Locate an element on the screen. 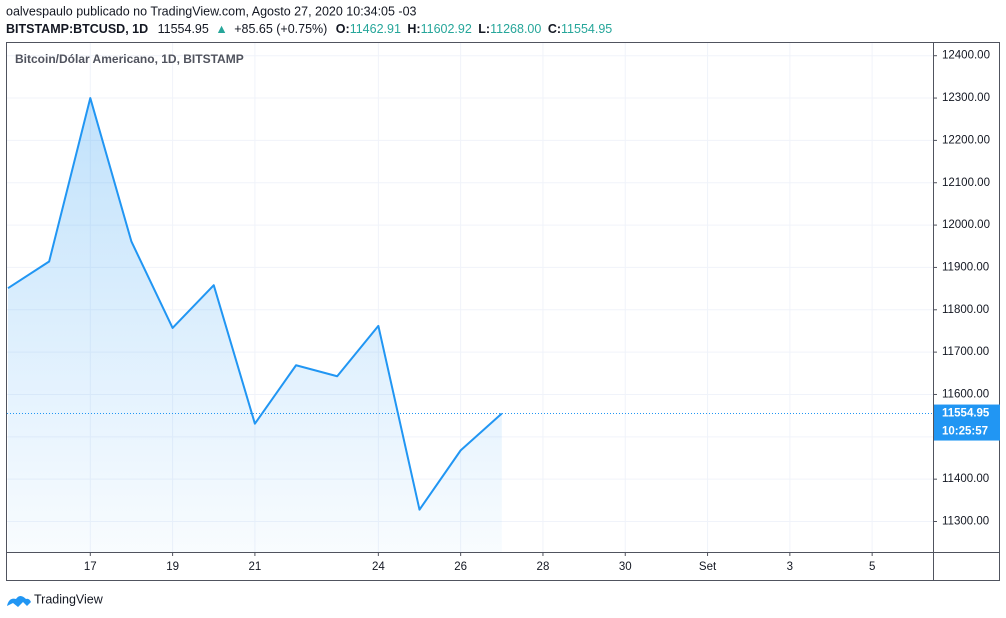 The height and width of the screenshot is (618, 1006). price: 11554.95 is located at coordinates (183, 29).